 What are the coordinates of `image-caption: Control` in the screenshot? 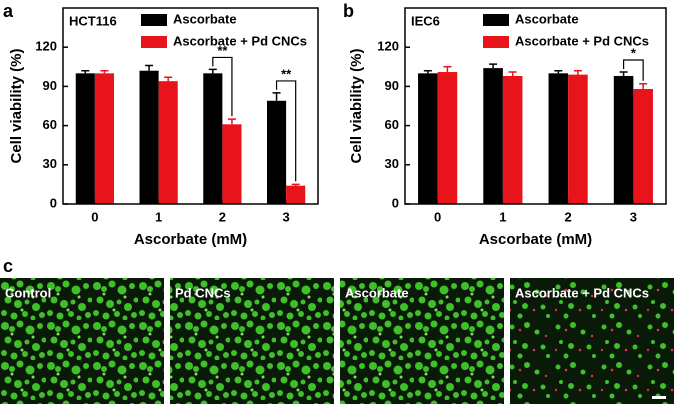 It's located at (28, 292).